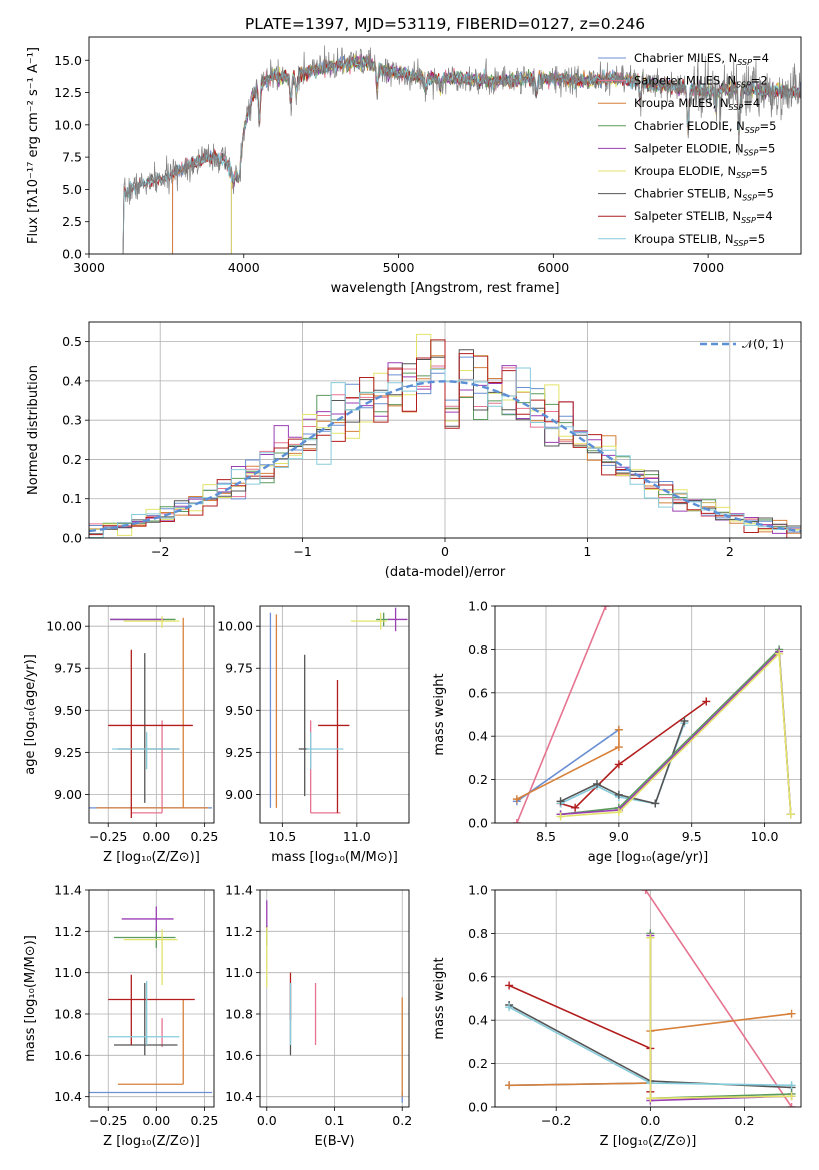  I want to click on legend-label: Salpeter ELODIE, N, so click(689, 148).